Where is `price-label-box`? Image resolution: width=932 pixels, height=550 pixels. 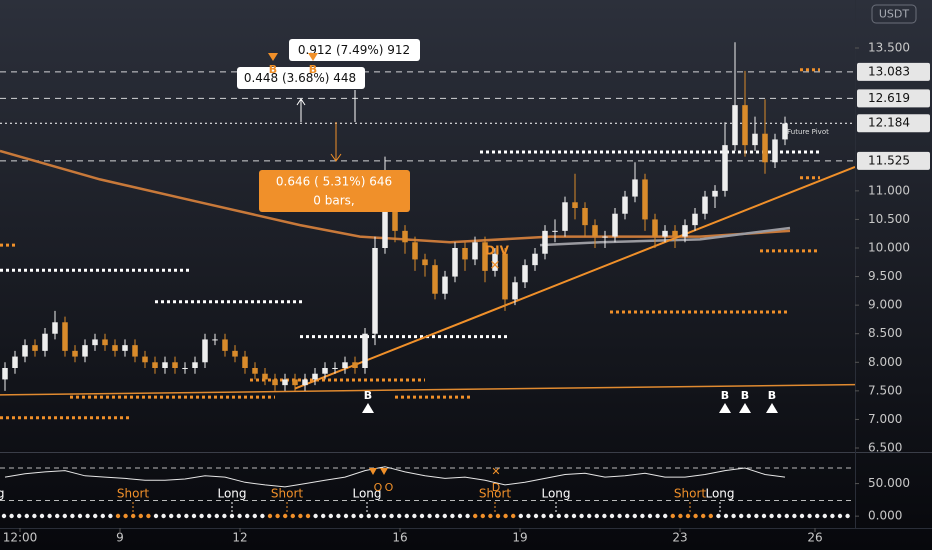
price-label-box is located at coordinates (893, 123).